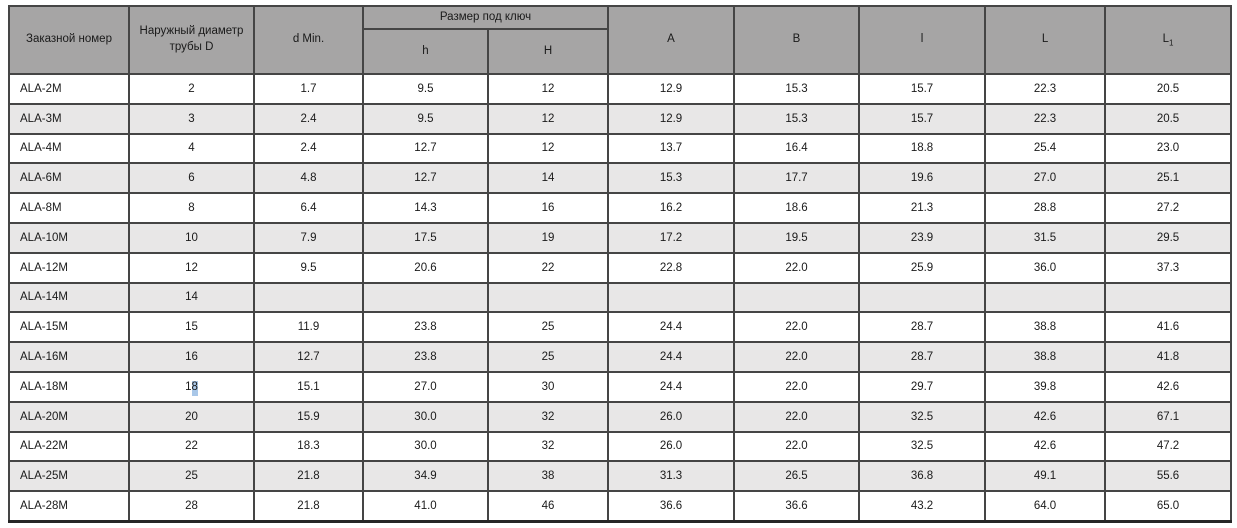  Describe the element at coordinates (191, 357) in the screenshot. I see `value-cell: 16` at that location.